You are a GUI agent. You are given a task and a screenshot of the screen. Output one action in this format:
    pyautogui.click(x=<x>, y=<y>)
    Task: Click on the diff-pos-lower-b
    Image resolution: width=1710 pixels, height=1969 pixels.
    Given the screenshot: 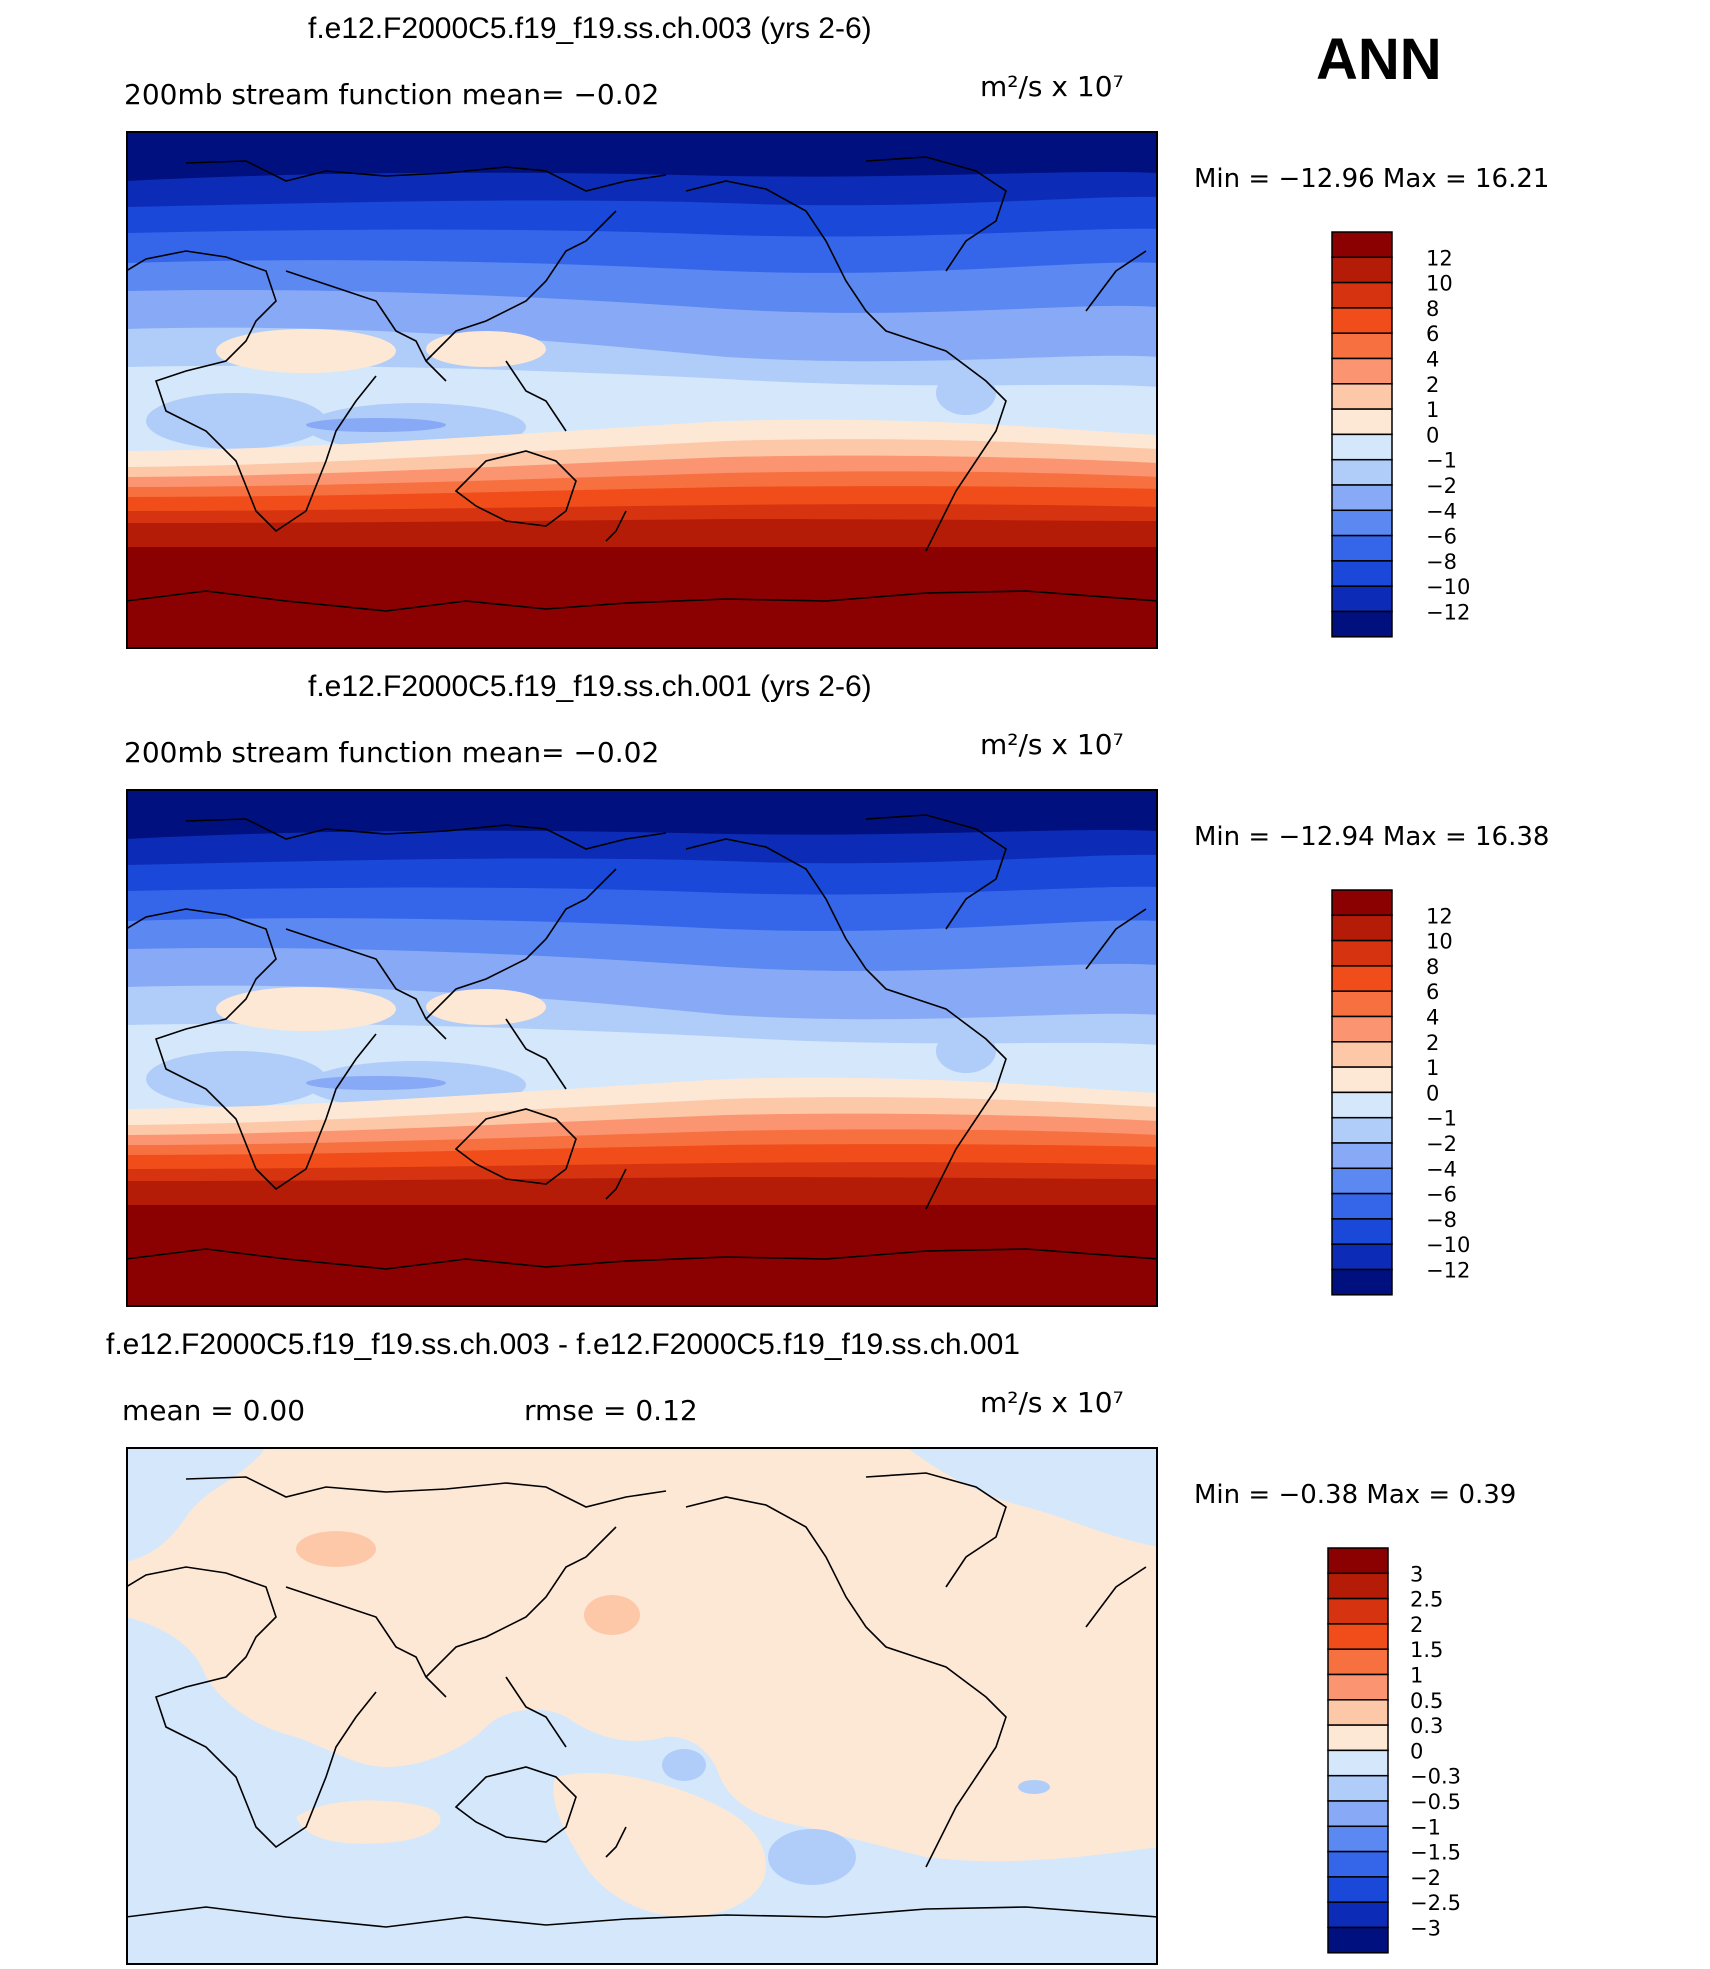 What is the action you would take?
    pyautogui.click(x=659, y=1844)
    